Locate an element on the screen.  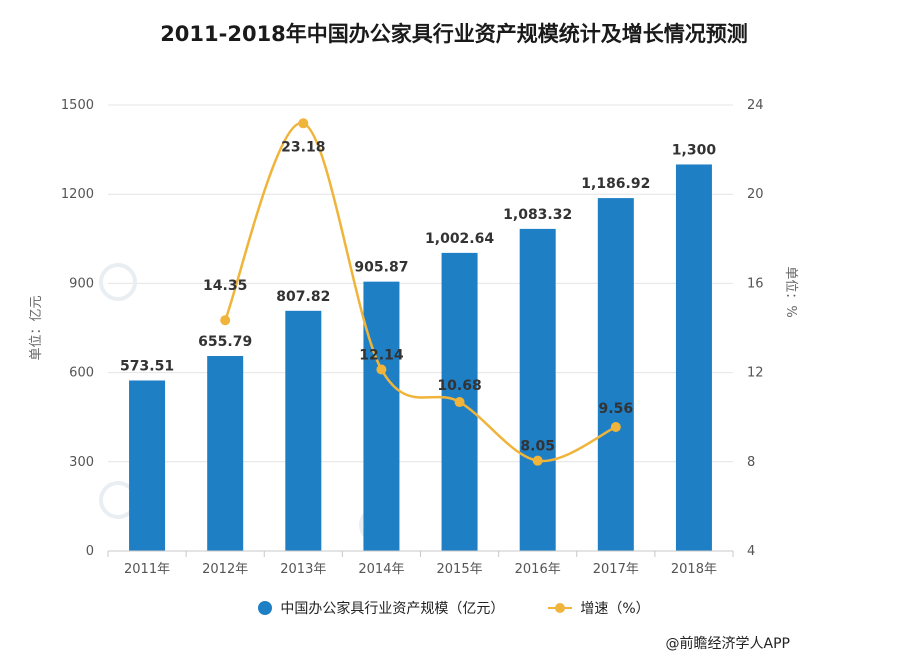
y-left-tick-label: 300 is located at coordinates (81, 462).